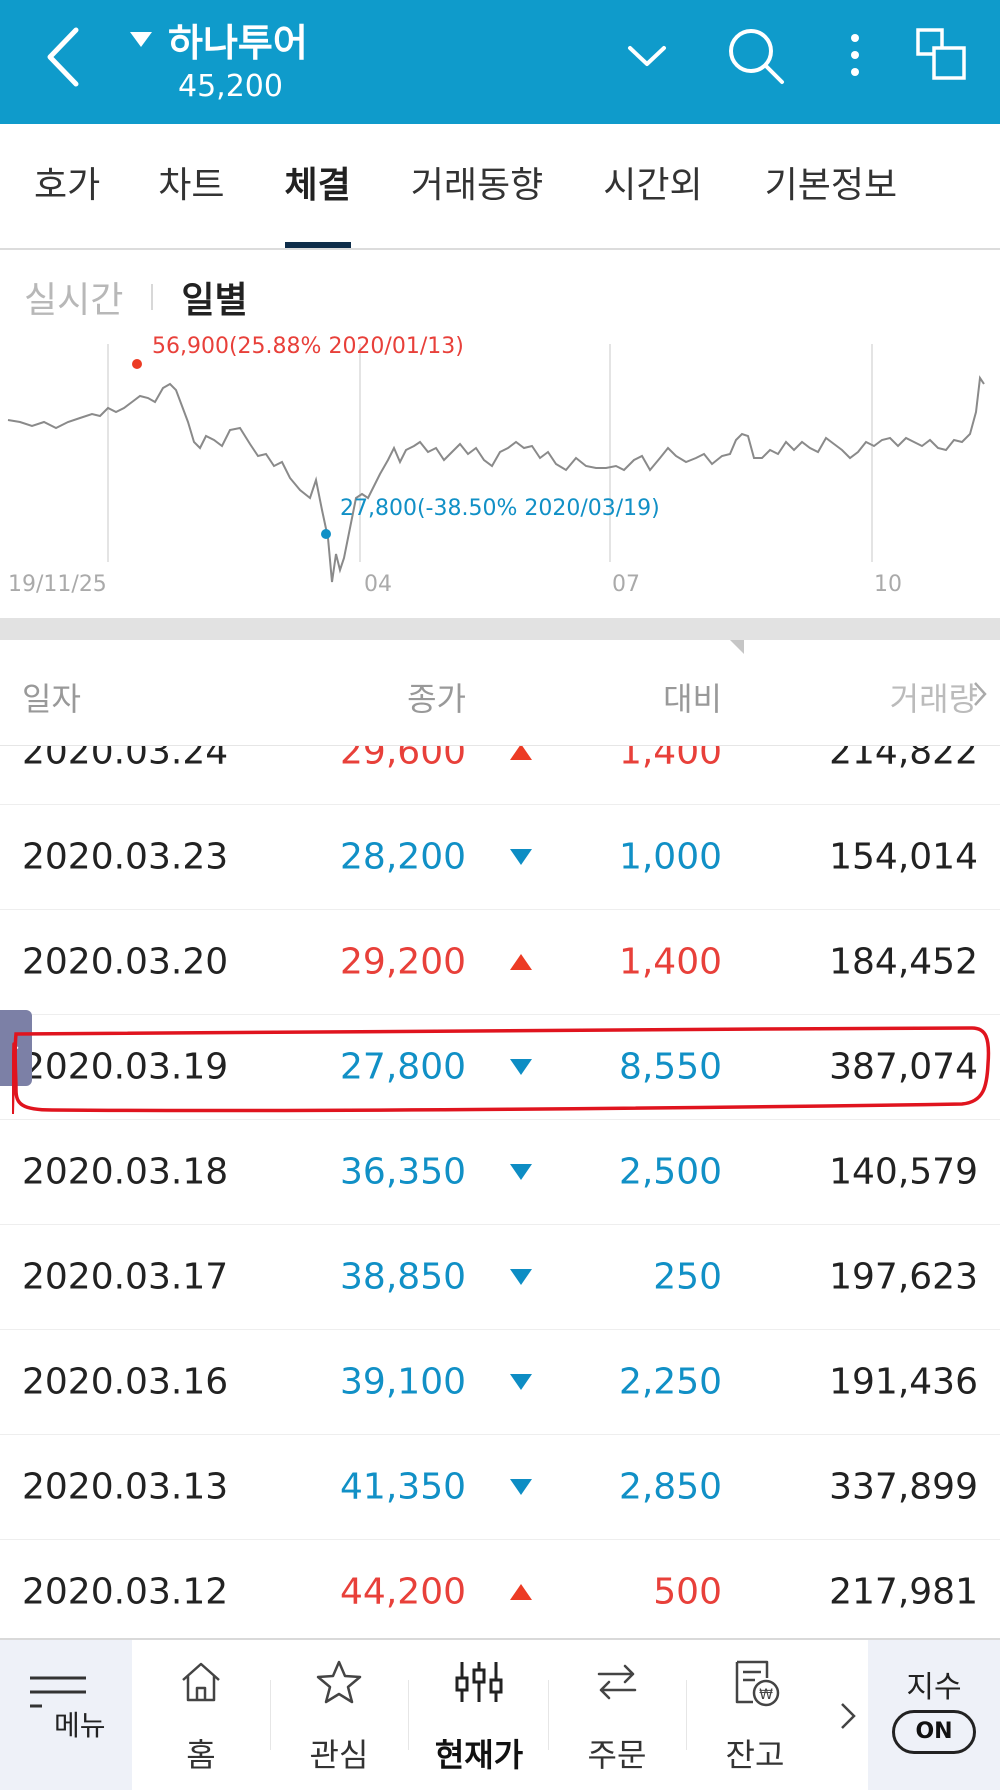 Image resolution: width=1000 pixels, height=1790 pixels. I want to click on row-date: 2020.03.16, so click(125, 1382).